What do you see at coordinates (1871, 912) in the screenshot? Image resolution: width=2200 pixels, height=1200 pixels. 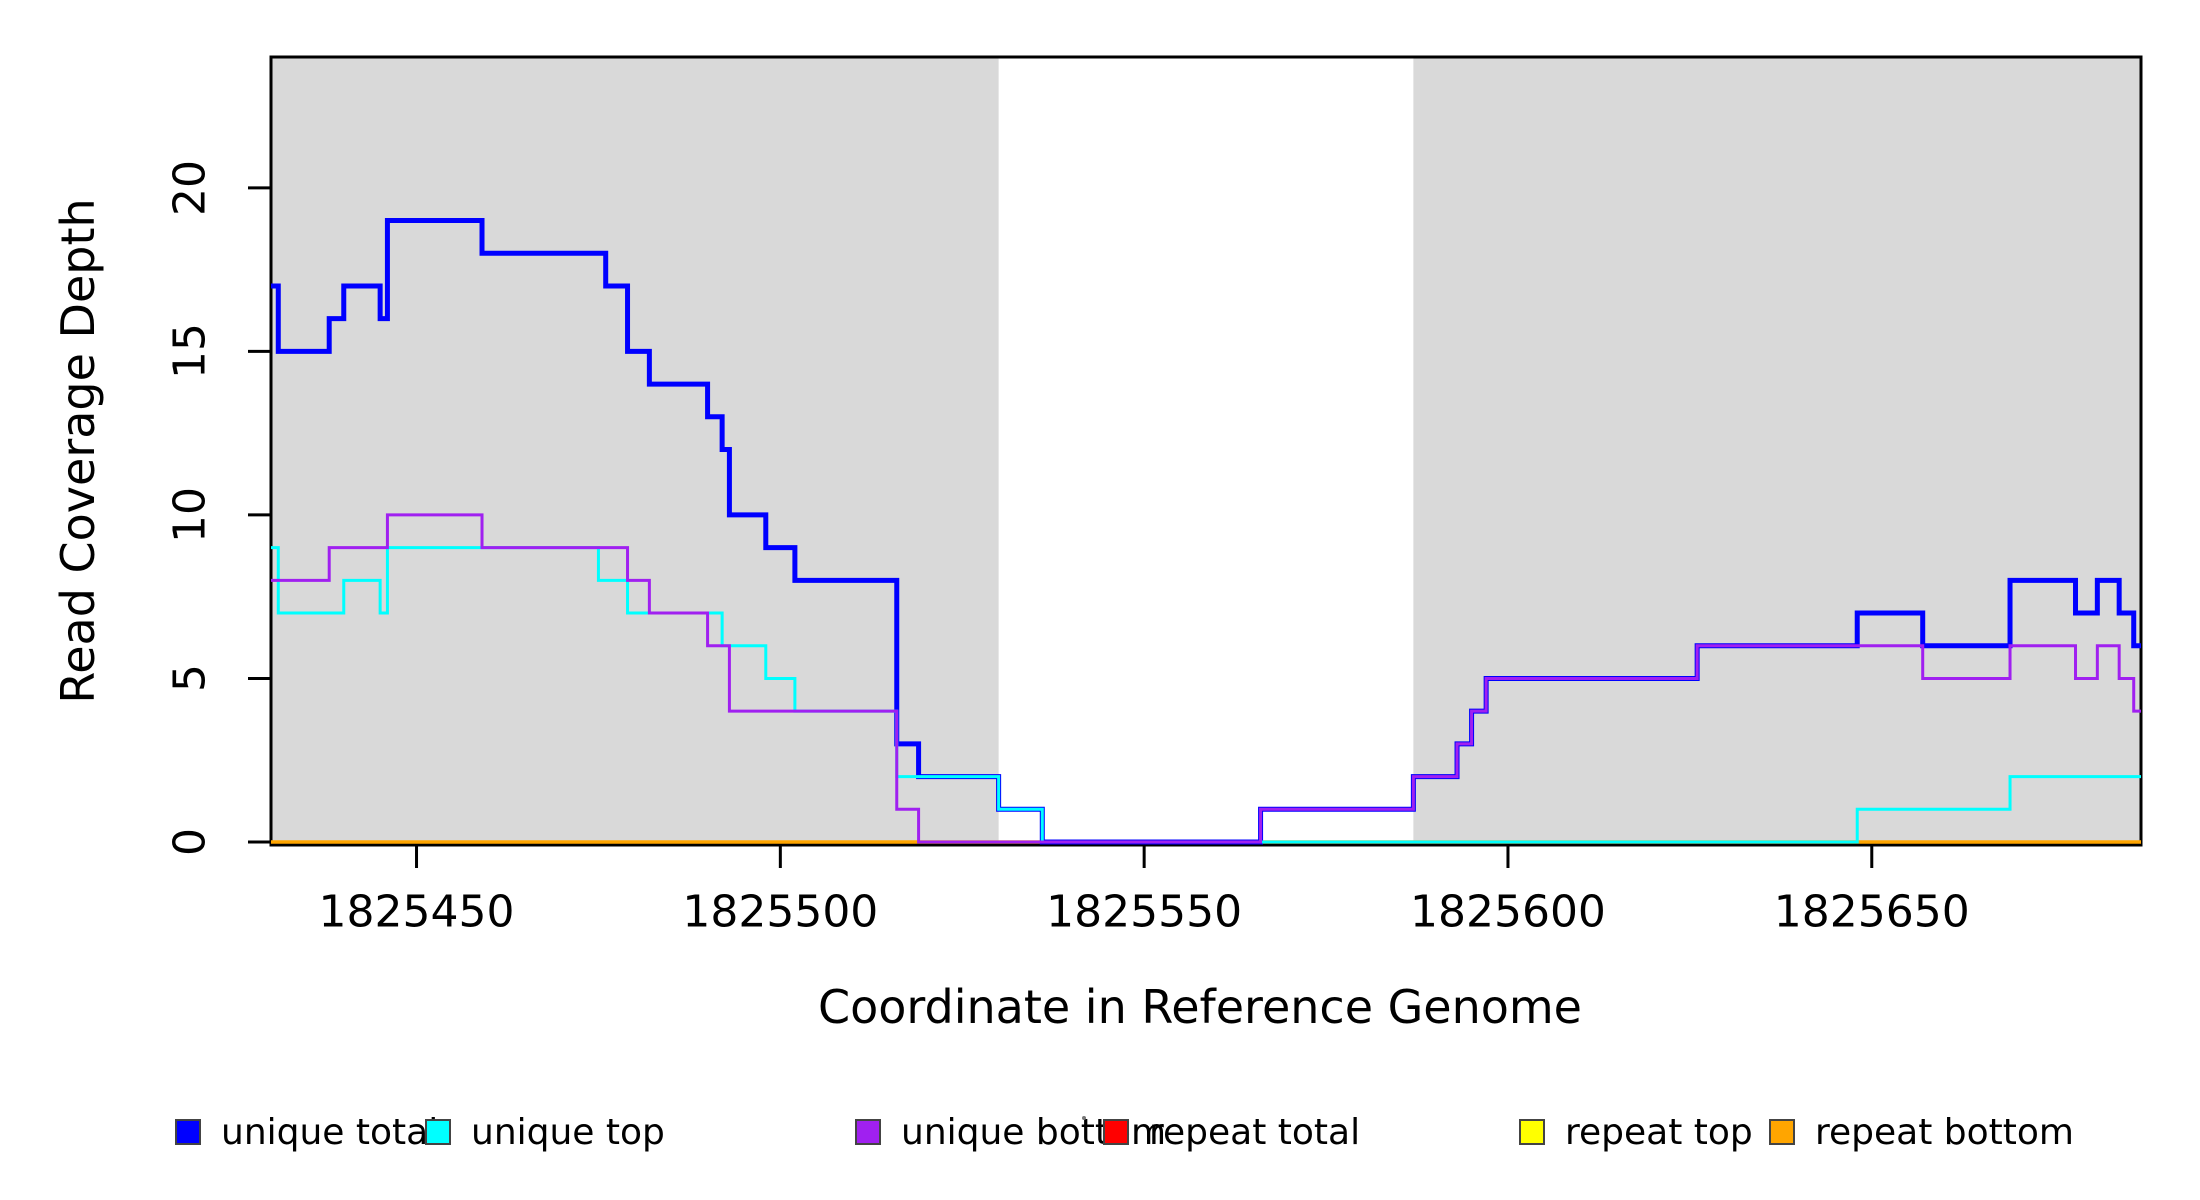 I see `x-tick-label: 1825650` at bounding box center [1871, 912].